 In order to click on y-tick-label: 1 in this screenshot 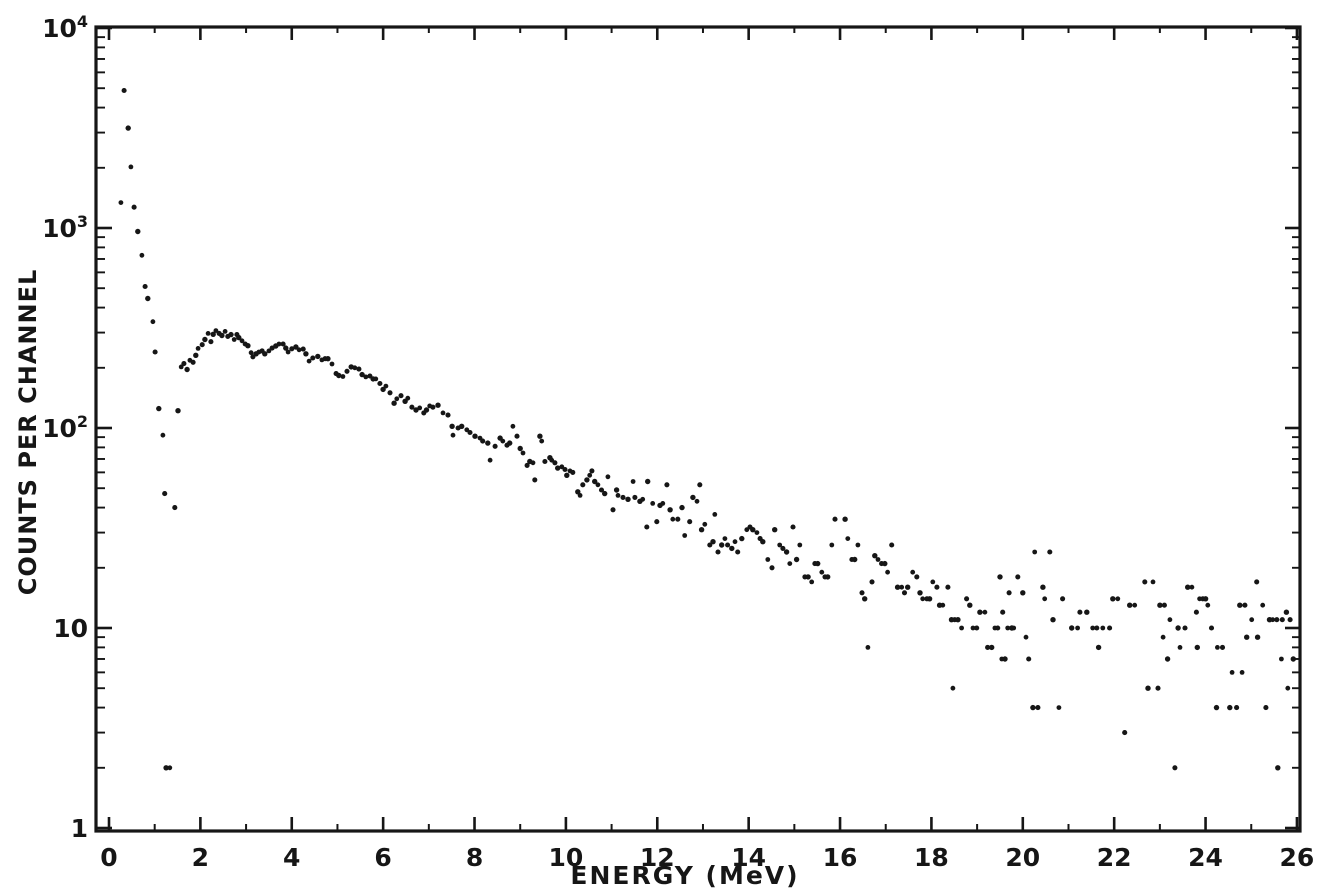, I will do `click(79, 828)`.